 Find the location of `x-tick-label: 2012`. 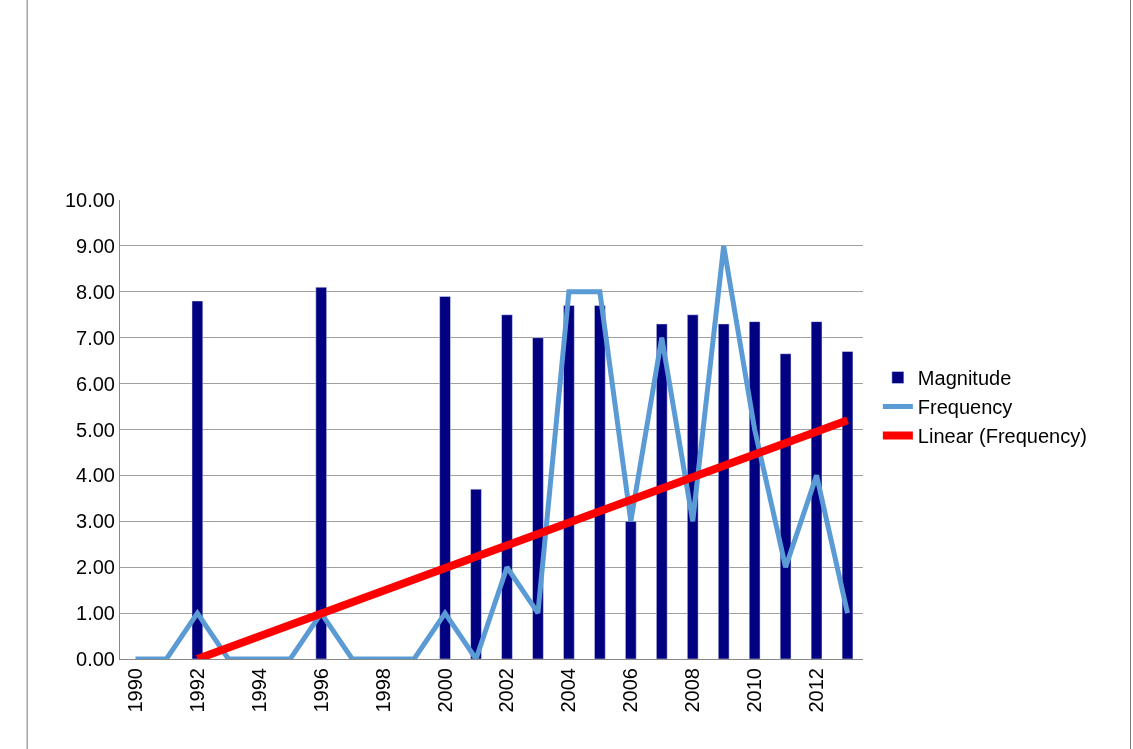

x-tick-label: 2012 is located at coordinates (816, 690).